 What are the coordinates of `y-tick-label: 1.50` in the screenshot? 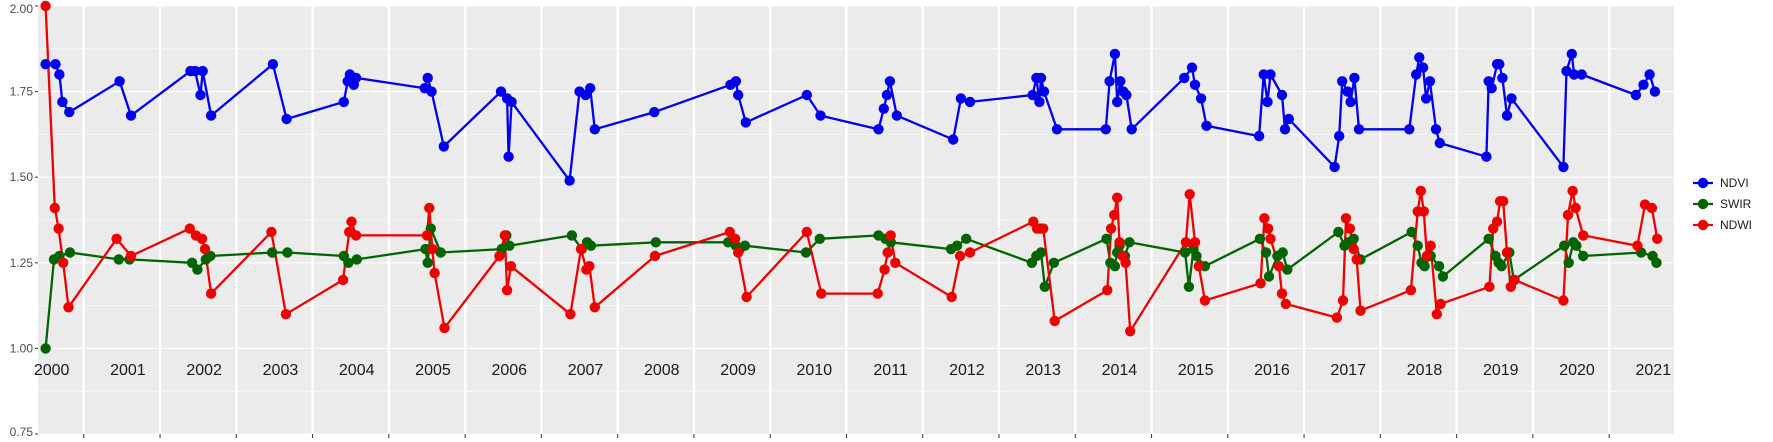 It's located at (22, 177).